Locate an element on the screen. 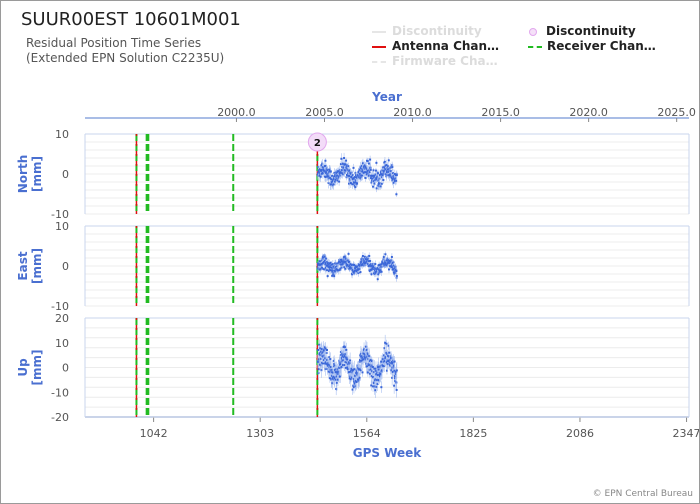 The image size is (700, 504). y-axis-label-line: North is located at coordinates (23, 174).